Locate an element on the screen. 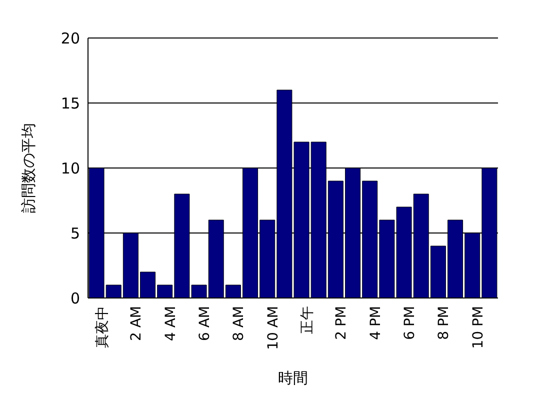  x-tick-label: 2 AM is located at coordinates (136, 324).